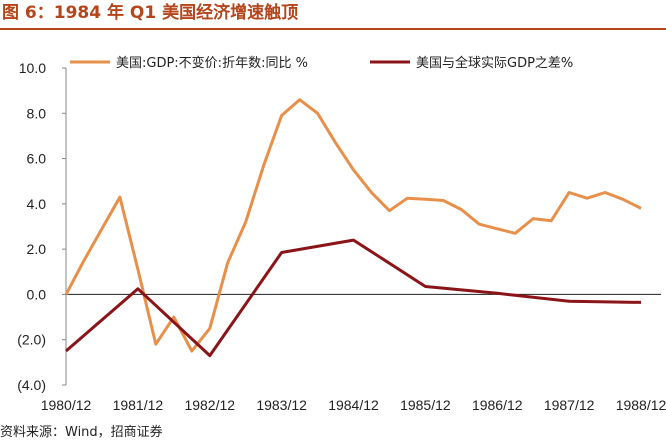 This screenshot has width=666, height=443. I want to click on x-tick-label: 1985/12, so click(425, 405).